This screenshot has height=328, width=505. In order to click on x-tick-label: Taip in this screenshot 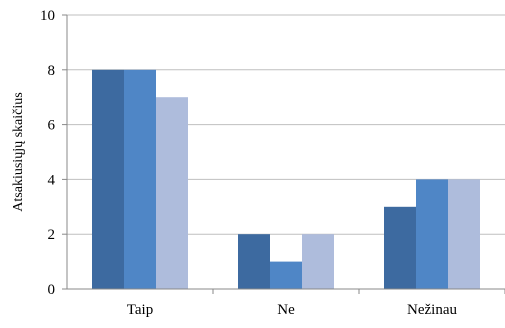, I will do `click(140, 310)`.